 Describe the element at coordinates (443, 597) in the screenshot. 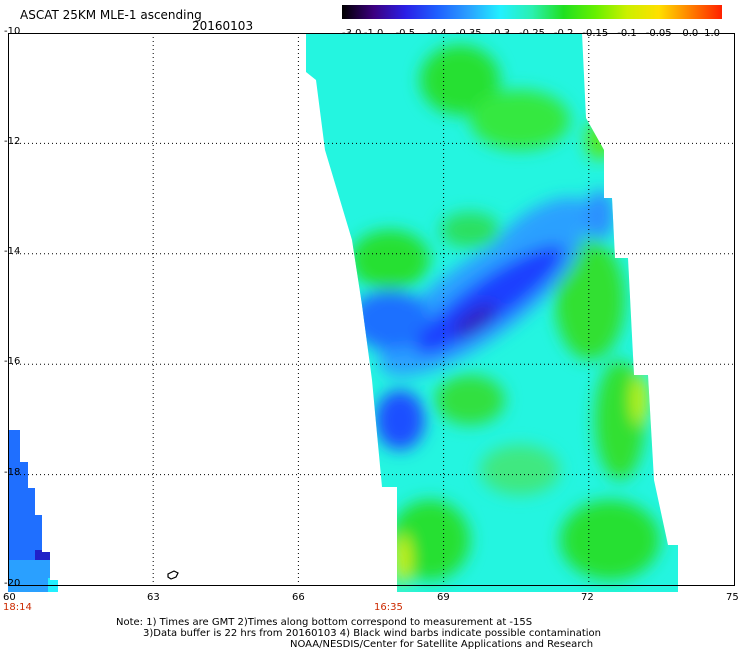

I see `lon-label: 69` at that location.